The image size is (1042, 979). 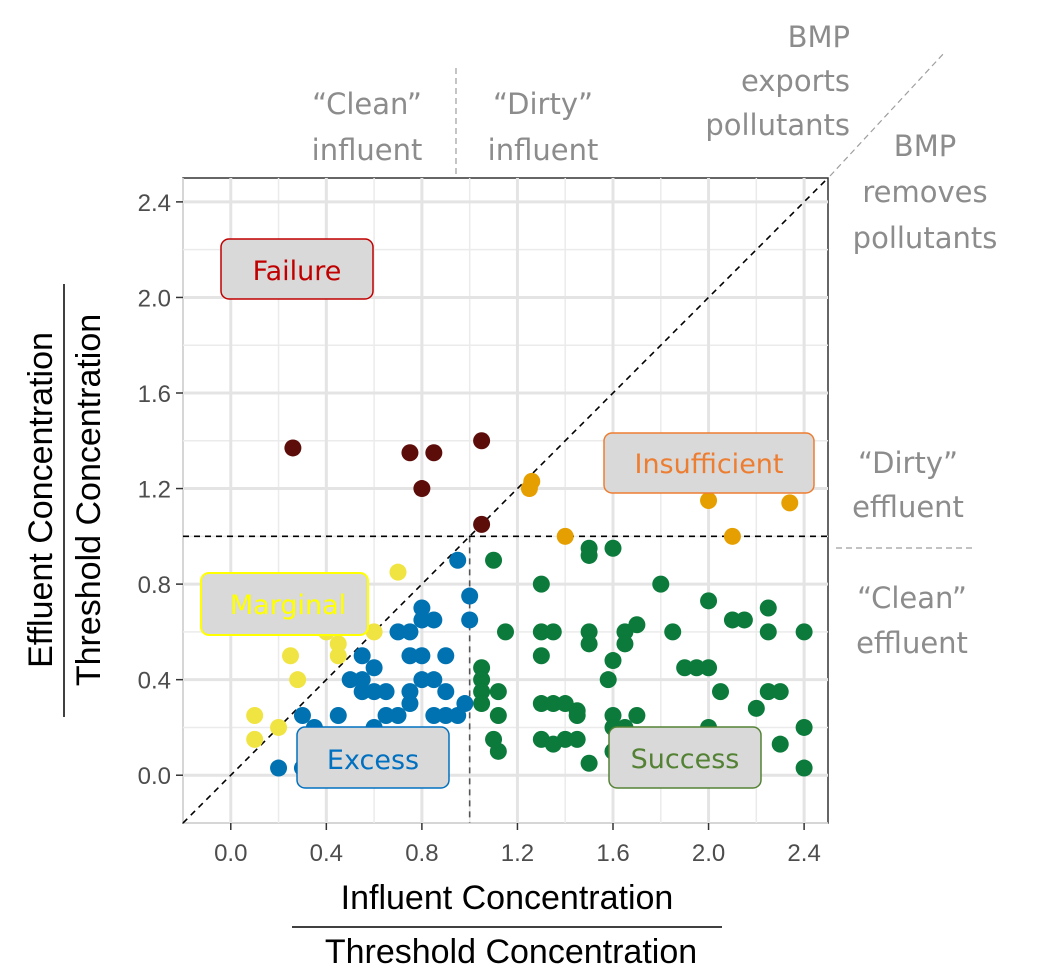 What do you see at coordinates (367, 127) in the screenshot?
I see `clean-influent-annotation: “Clean” influent` at bounding box center [367, 127].